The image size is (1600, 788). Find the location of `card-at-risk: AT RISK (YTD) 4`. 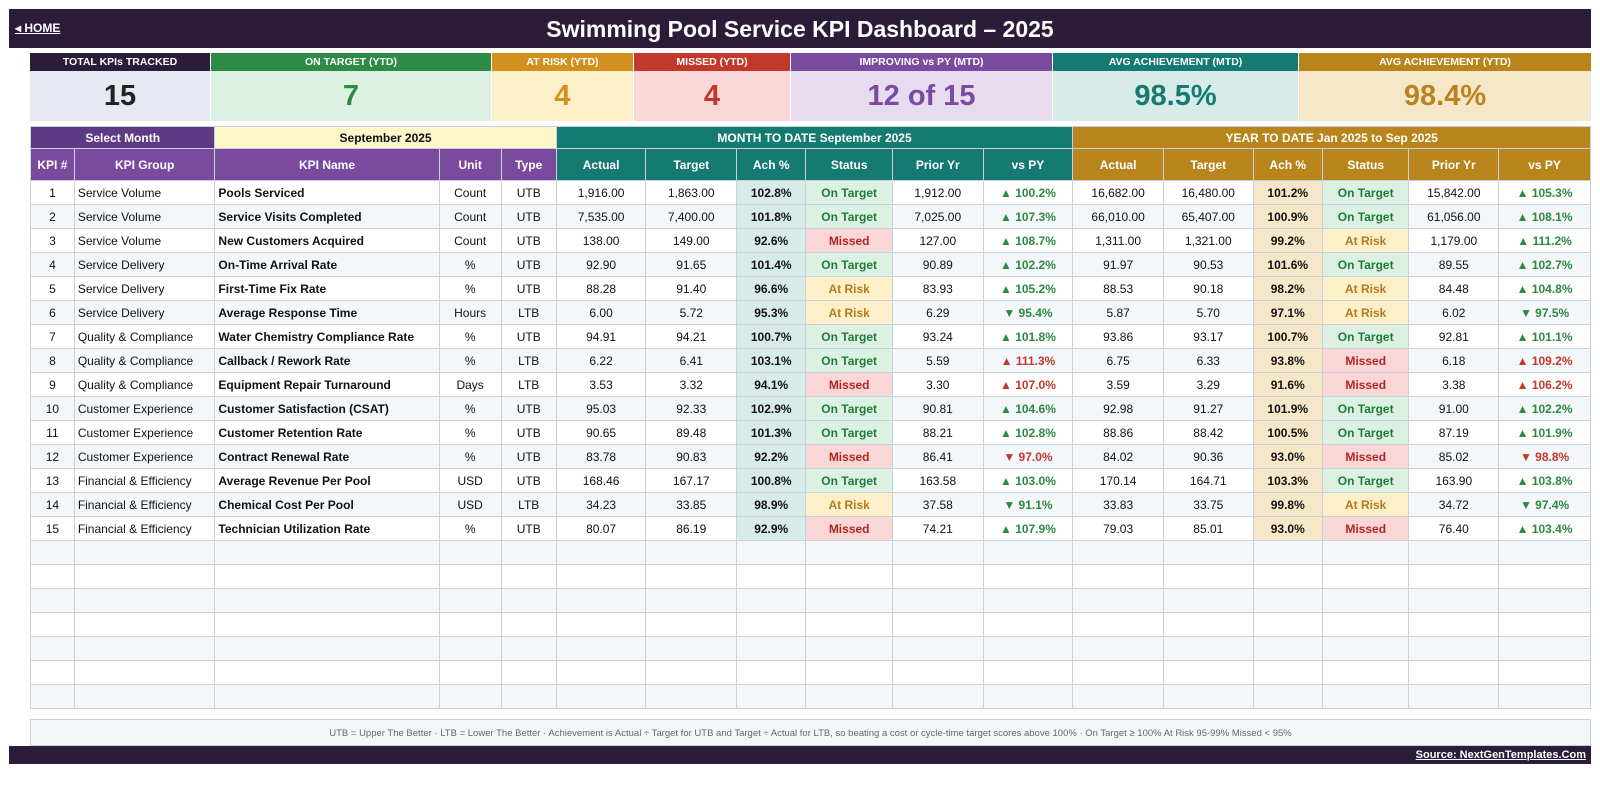

card-at-risk: AT RISK (YTD) 4 is located at coordinates (563, 87).